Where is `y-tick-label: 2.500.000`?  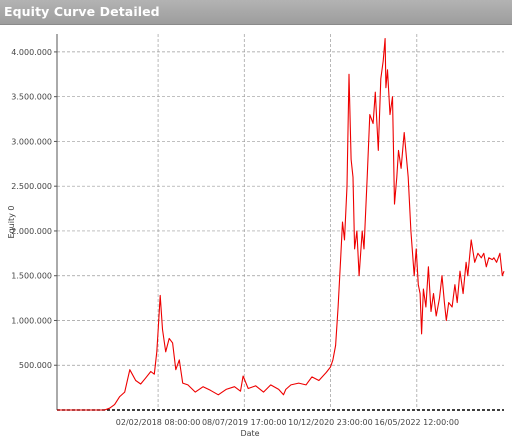
y-tick-label: 2.500.000 is located at coordinates (31, 186).